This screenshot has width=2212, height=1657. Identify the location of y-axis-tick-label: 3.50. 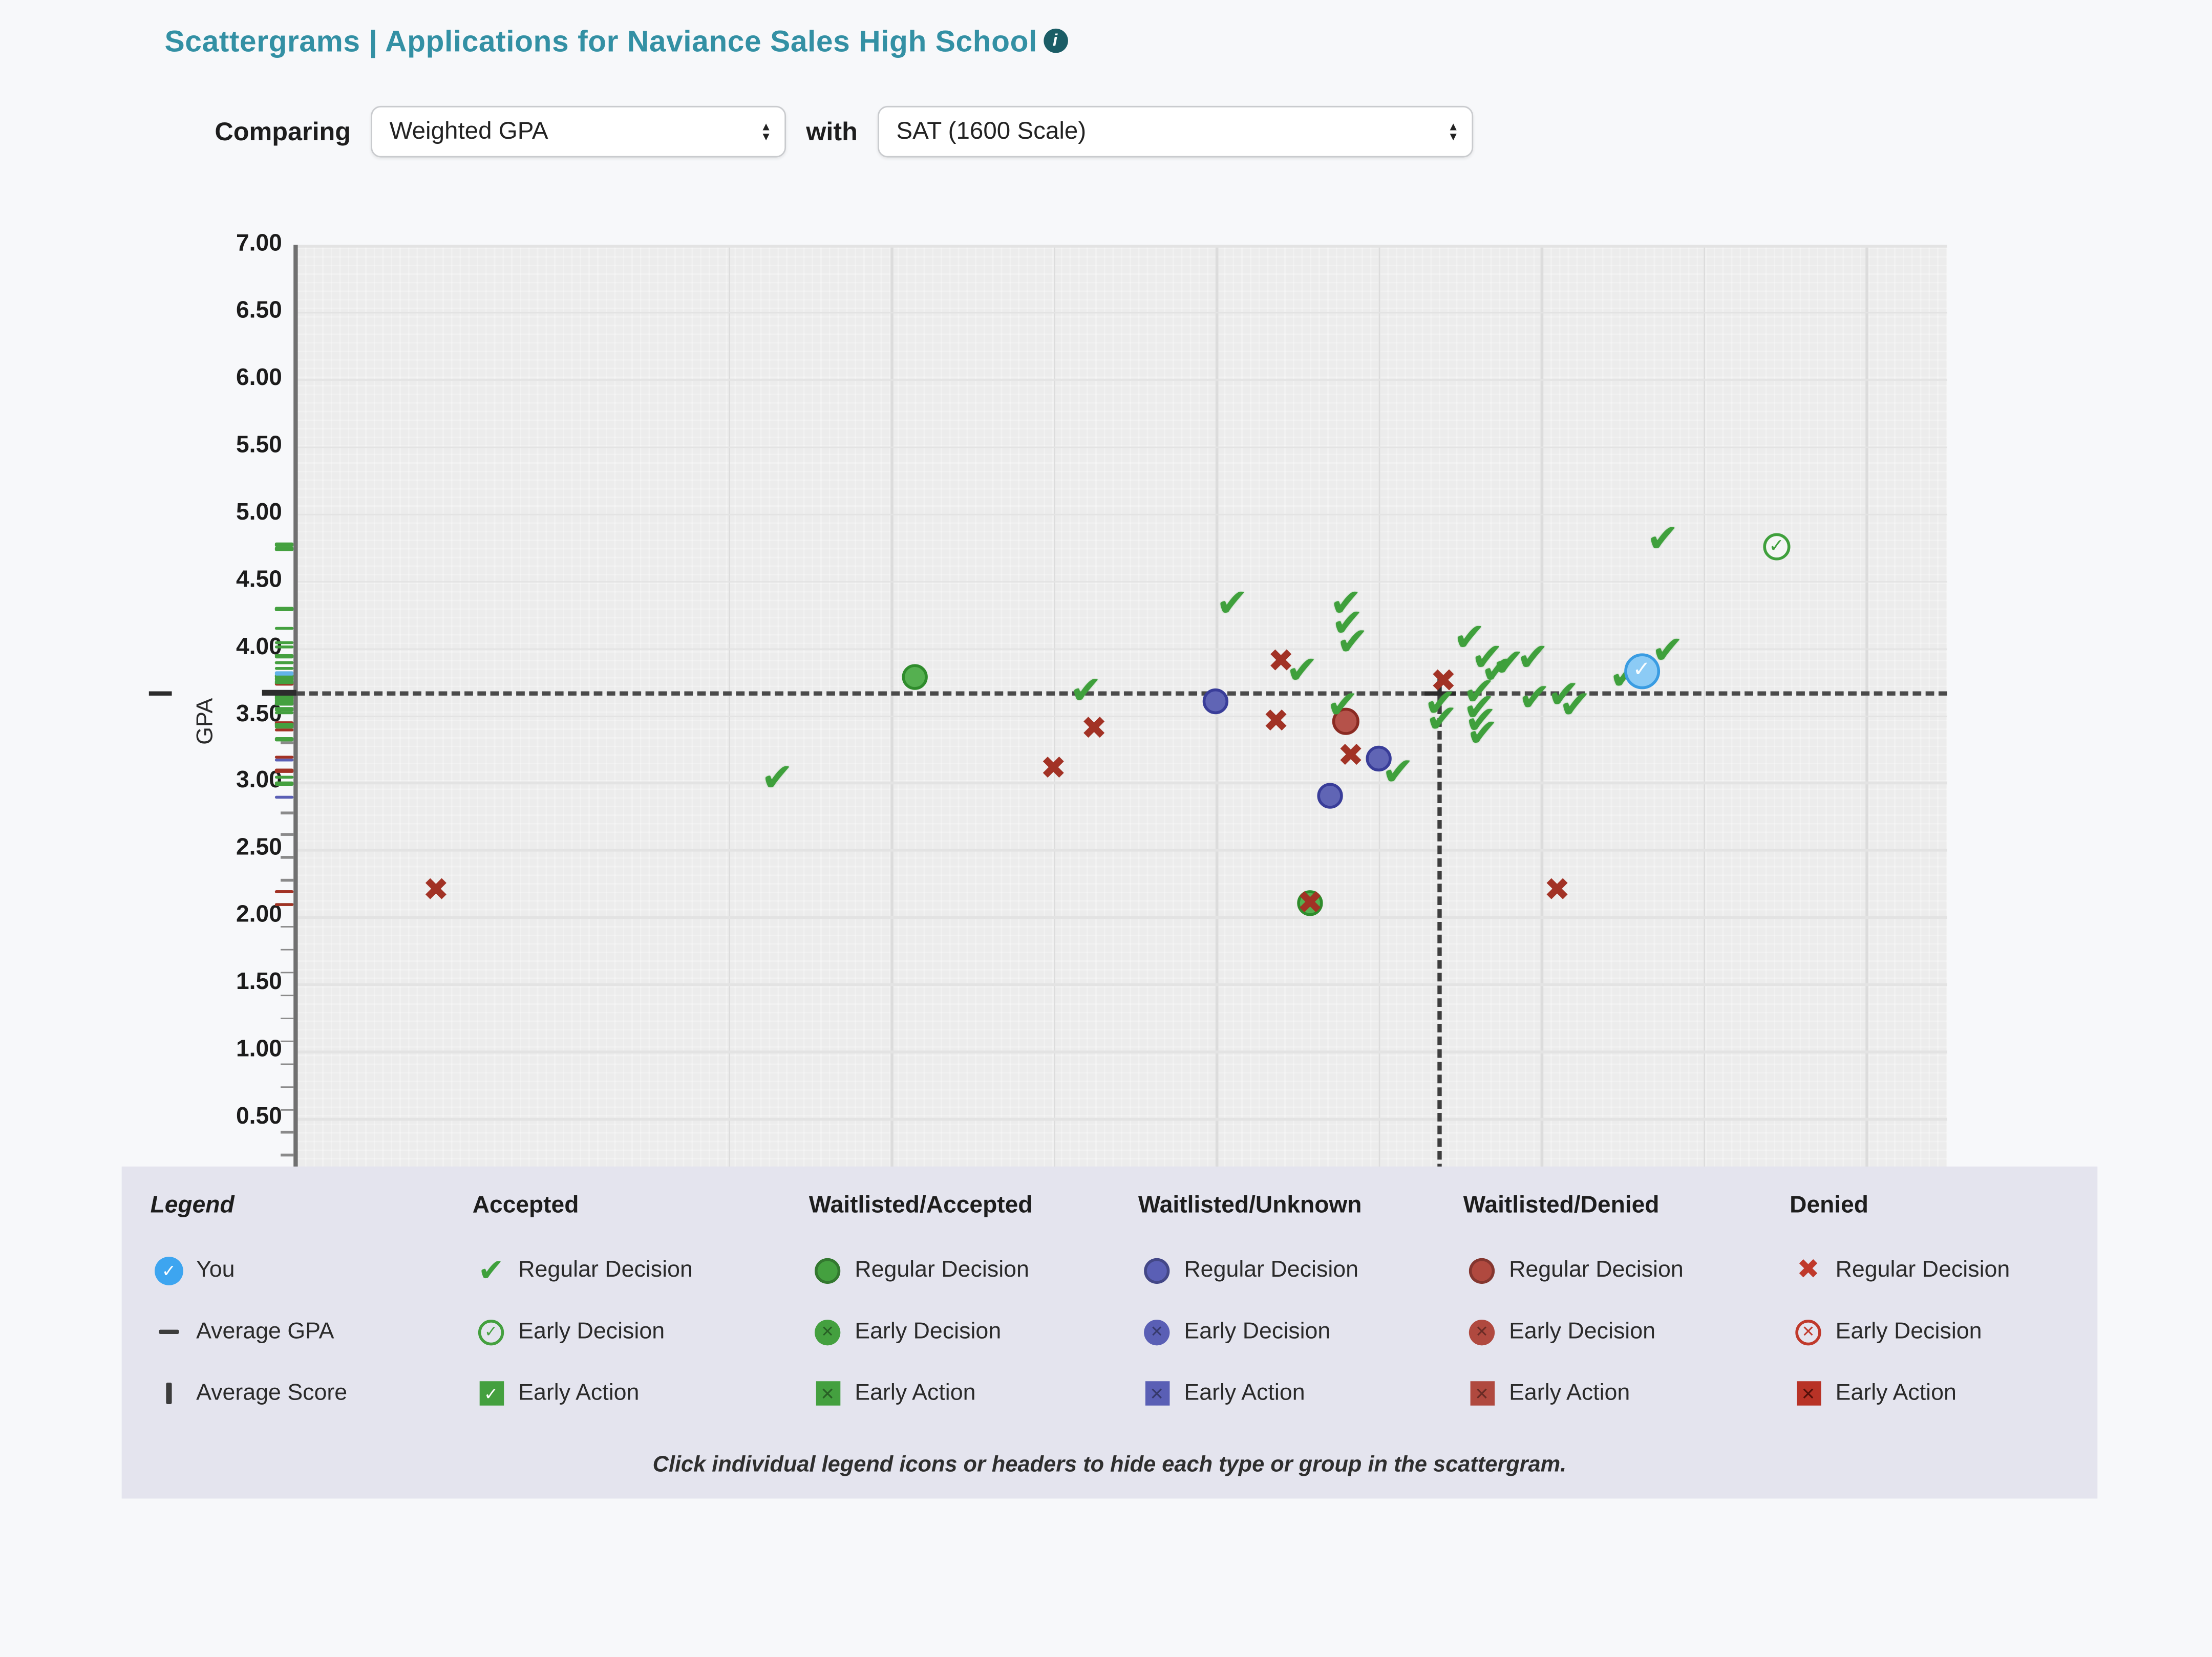
(259, 714).